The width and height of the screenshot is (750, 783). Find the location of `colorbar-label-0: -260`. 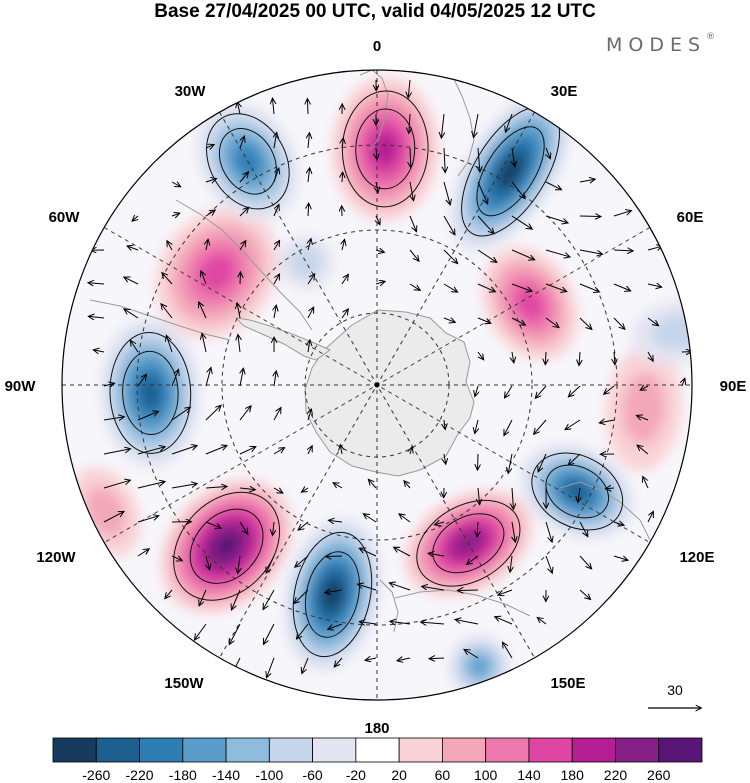

colorbar-label-0: -260 is located at coordinates (96, 775).